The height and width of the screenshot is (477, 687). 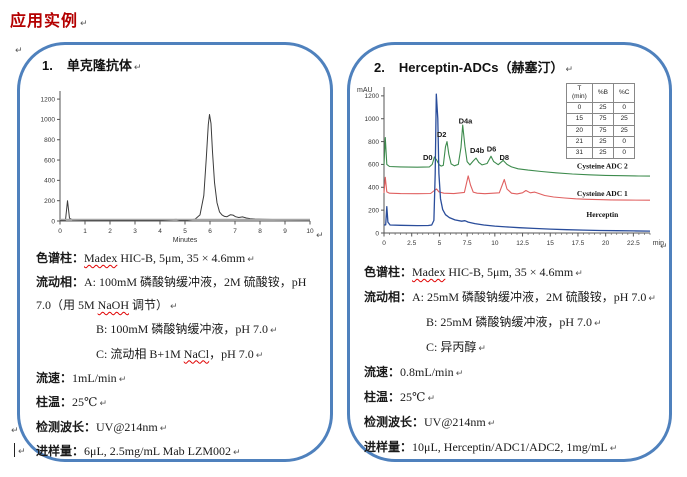 What do you see at coordinates (210, 231) in the screenshot?
I see `x-tick-label: 6` at bounding box center [210, 231].